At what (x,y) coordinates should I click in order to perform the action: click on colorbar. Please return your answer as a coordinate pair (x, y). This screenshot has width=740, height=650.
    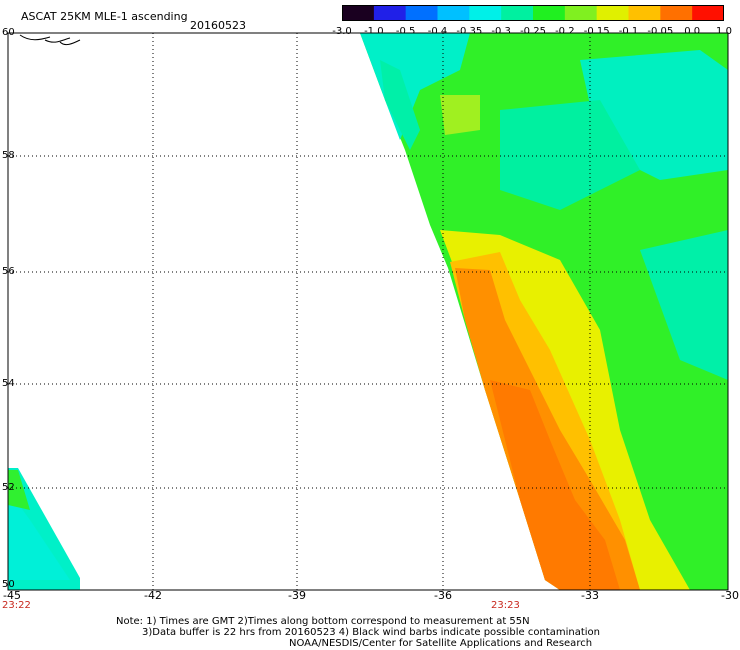
    Looking at the image, I should click on (533, 13).